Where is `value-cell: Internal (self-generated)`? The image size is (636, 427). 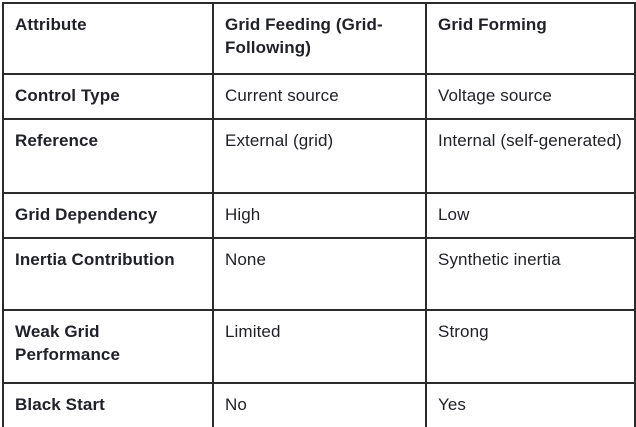
value-cell: Internal (self-generated) is located at coordinates (530, 155).